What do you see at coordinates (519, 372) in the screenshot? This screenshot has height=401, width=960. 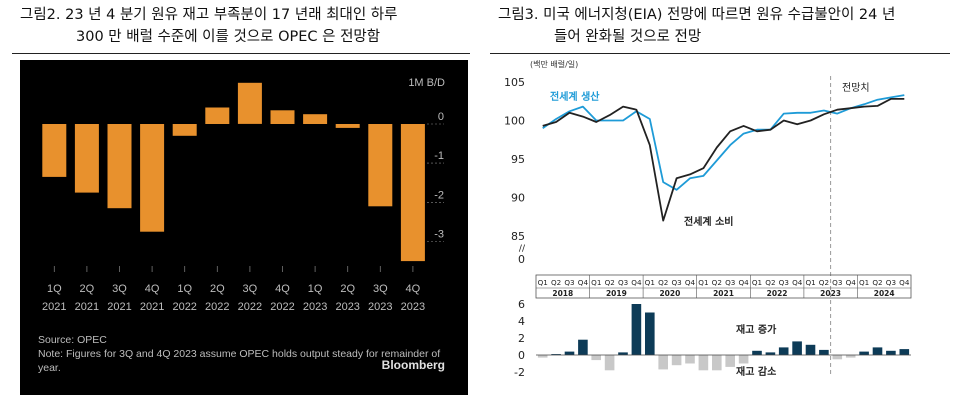 I see `bar-y-tick-0: -2` at bounding box center [519, 372].